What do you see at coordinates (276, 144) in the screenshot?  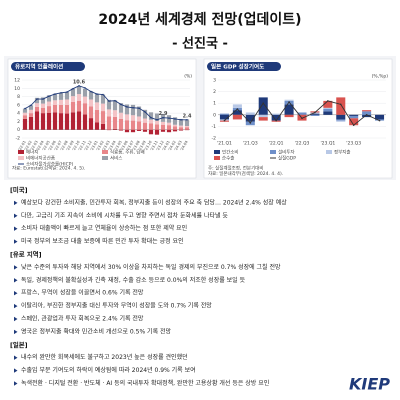 I see `x-tick-label: '22.Q1` at bounding box center [276, 144].